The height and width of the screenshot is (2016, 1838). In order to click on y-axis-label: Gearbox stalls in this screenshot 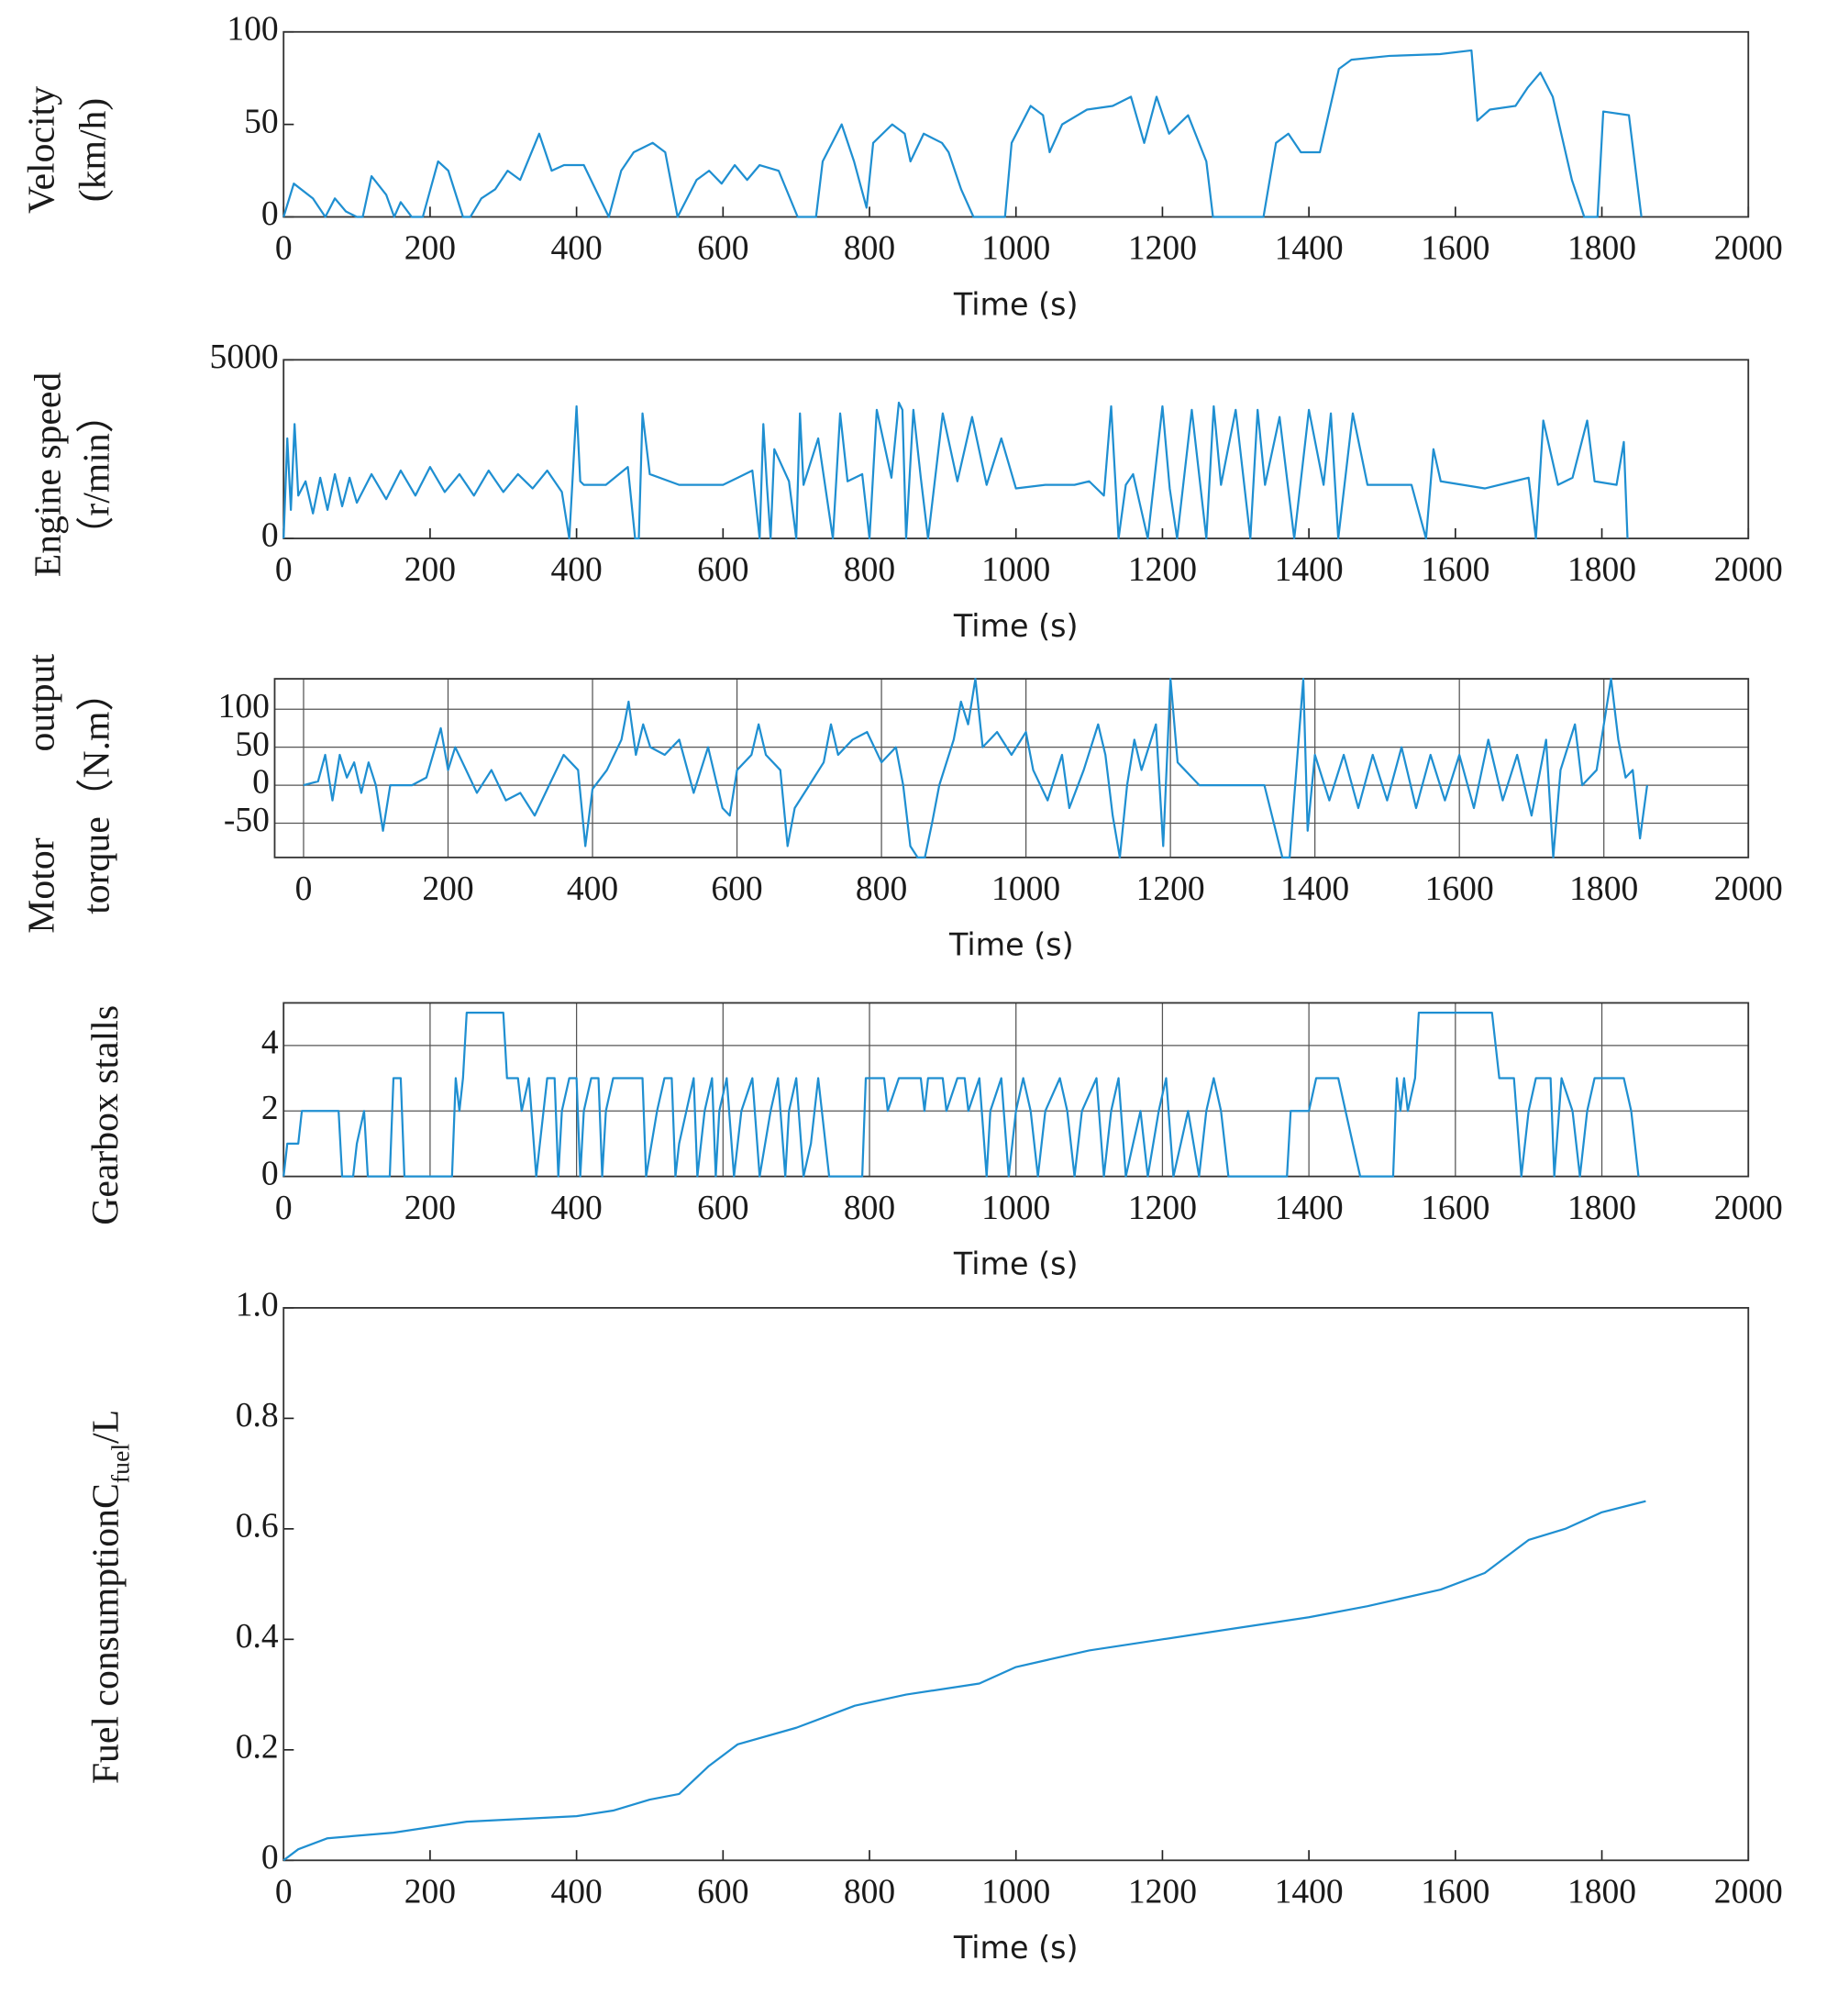, I will do `click(105, 1115)`.